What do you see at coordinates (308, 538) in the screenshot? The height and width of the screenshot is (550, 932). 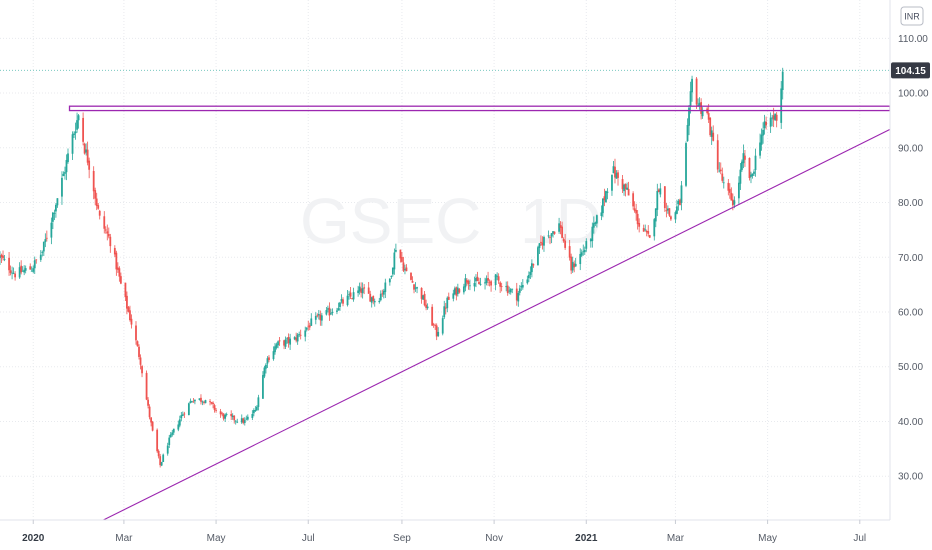 I see `x-tick-label: Jul` at bounding box center [308, 538].